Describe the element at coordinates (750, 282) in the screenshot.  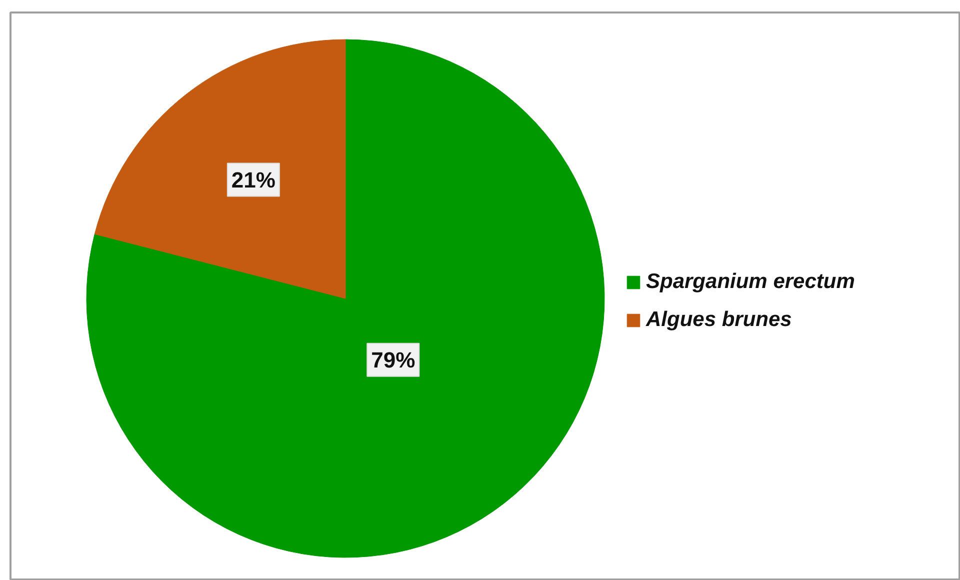
I see `legend-label: Sparganium erectum` at that location.